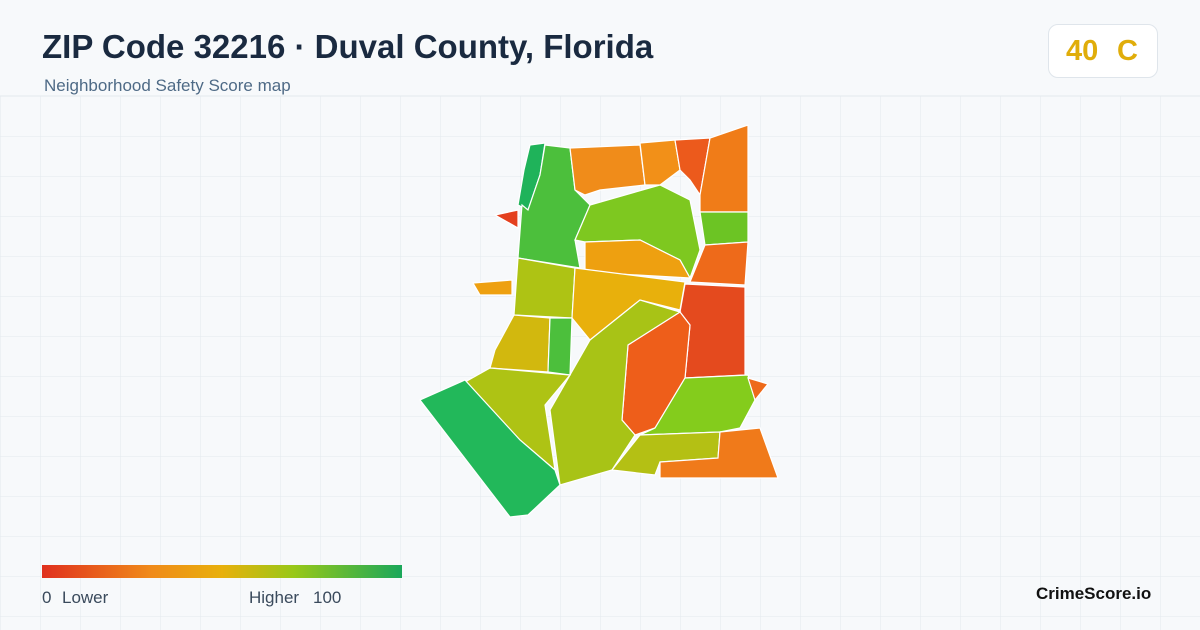 This screenshot has width=1200, height=630. I want to click on legend-min: 0, so click(47, 597).